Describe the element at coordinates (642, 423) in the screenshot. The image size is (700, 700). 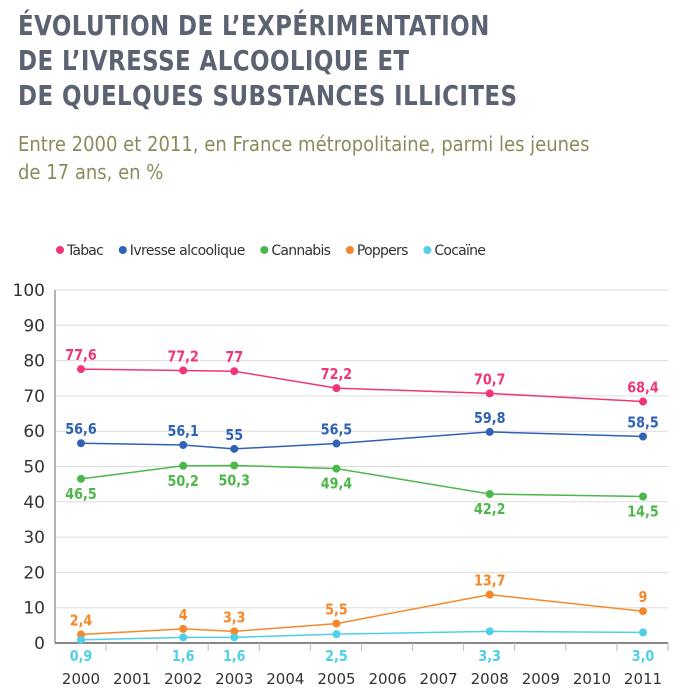
I see `data-label: 58,5` at that location.